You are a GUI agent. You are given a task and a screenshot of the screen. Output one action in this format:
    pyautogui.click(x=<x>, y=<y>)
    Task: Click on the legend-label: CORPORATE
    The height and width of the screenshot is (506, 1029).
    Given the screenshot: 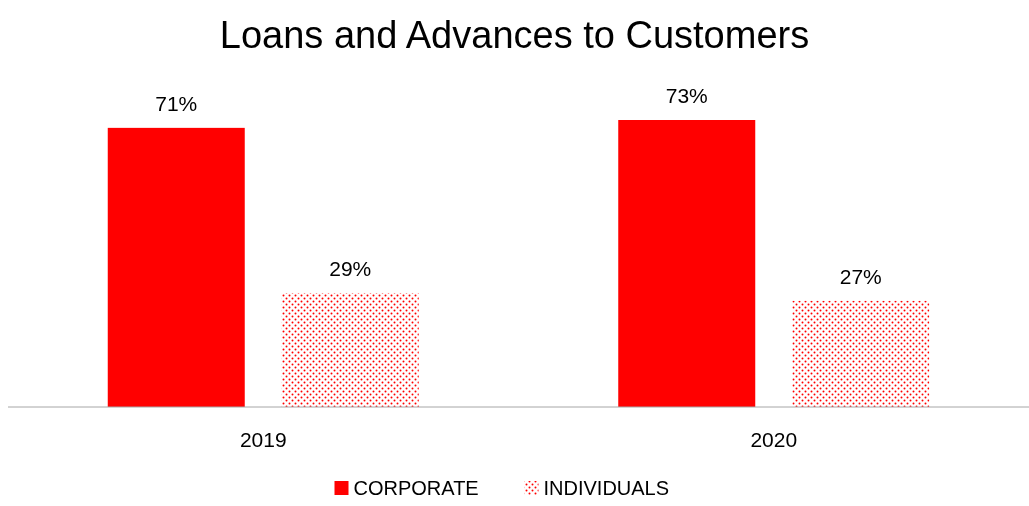 What is the action you would take?
    pyautogui.click(x=416, y=488)
    